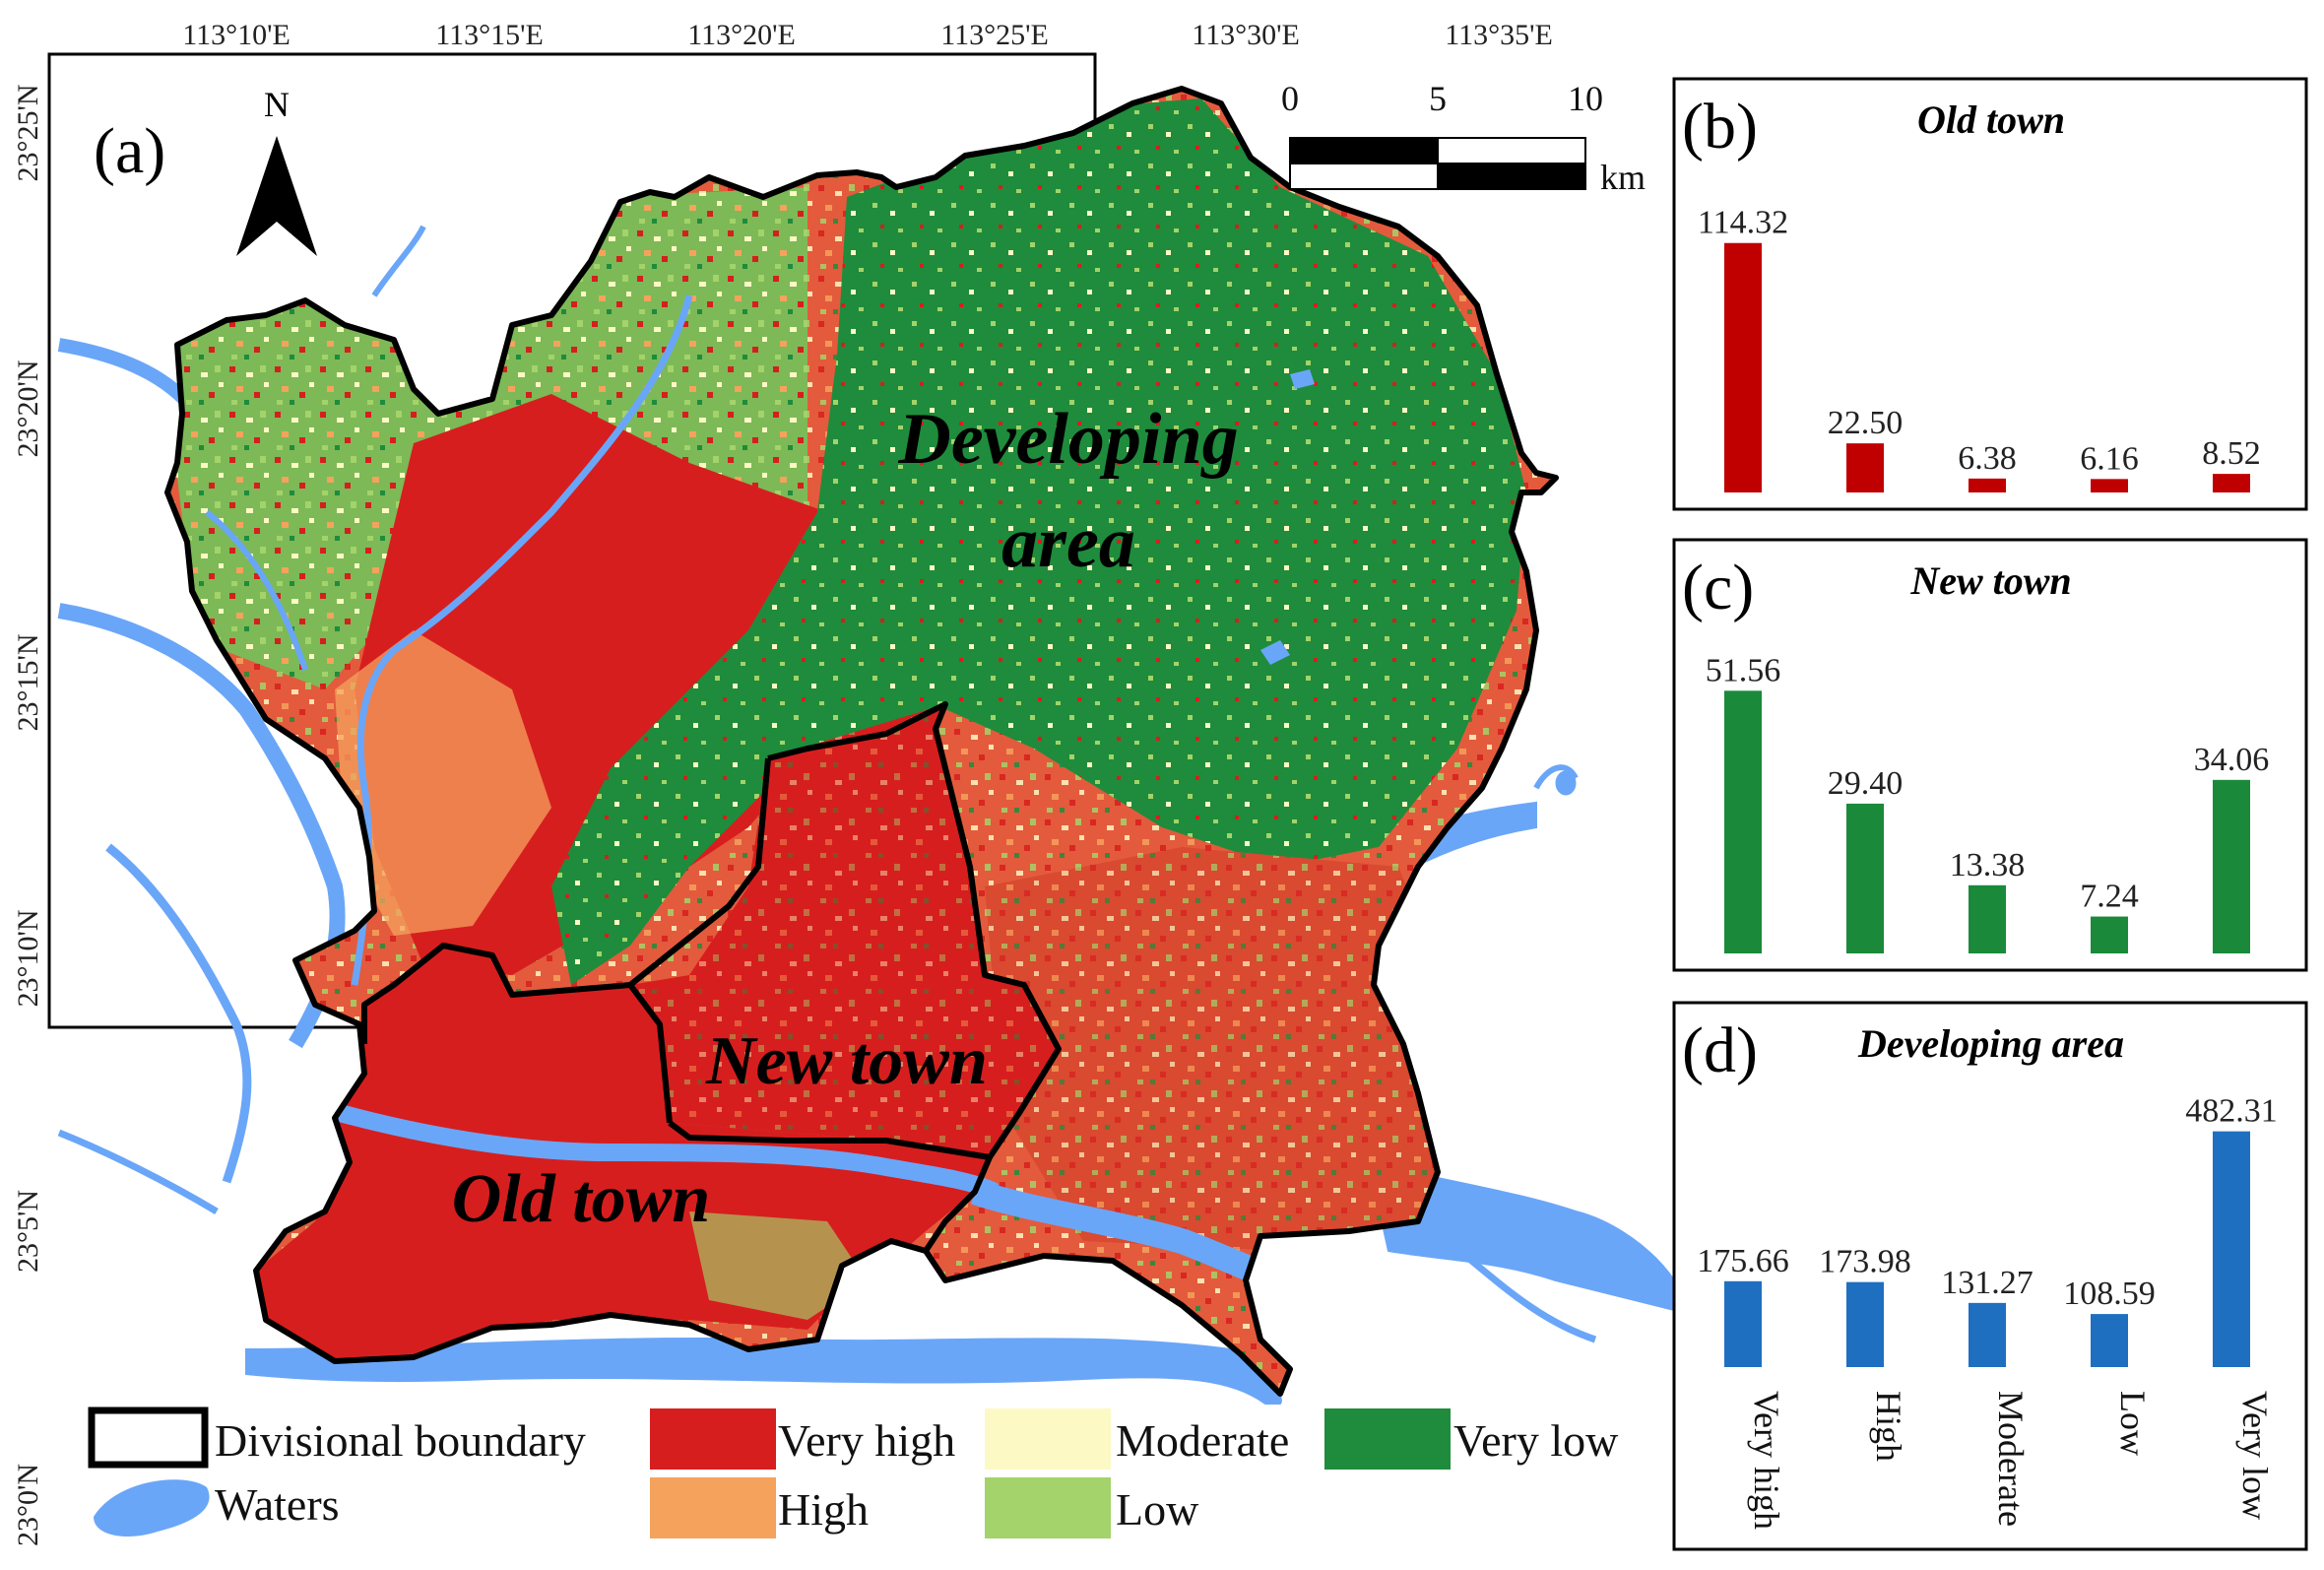 This screenshot has height=1570, width=2324. What do you see at coordinates (152, 1508) in the screenshot?
I see `legend-waters-swatch` at bounding box center [152, 1508].